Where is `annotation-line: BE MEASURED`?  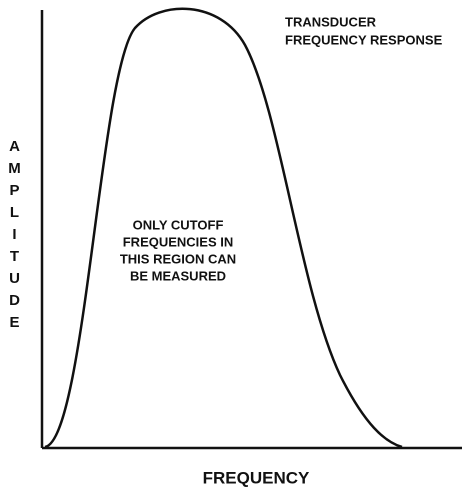
annotation-line: BE MEASURED is located at coordinates (178, 275).